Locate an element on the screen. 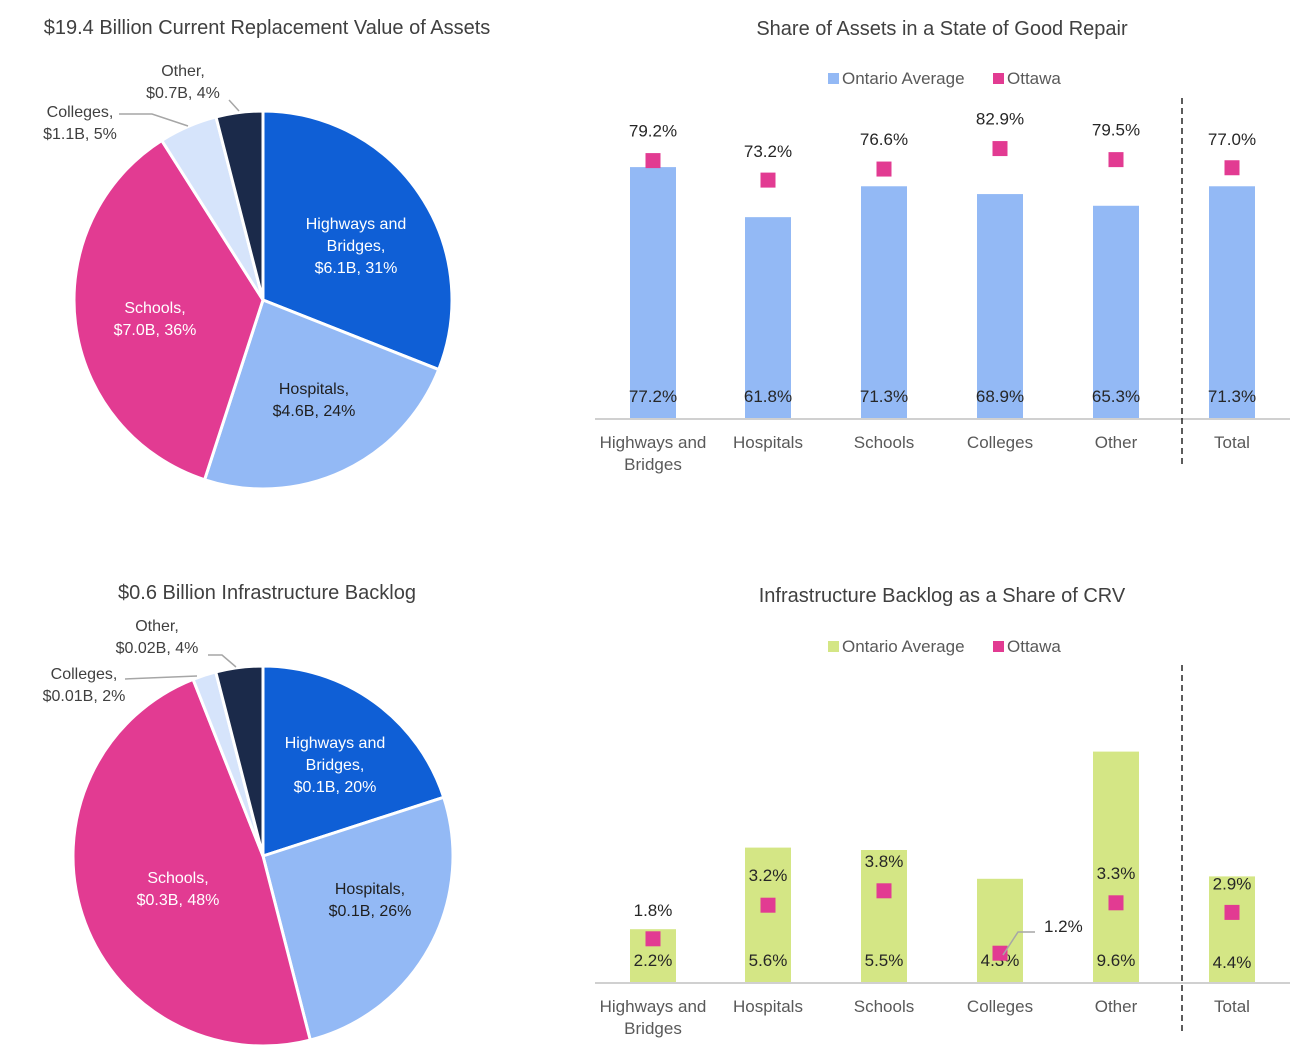 This screenshot has width=1300, height=1056. bar-value-label-other: 9.6% is located at coordinates (1116, 960).